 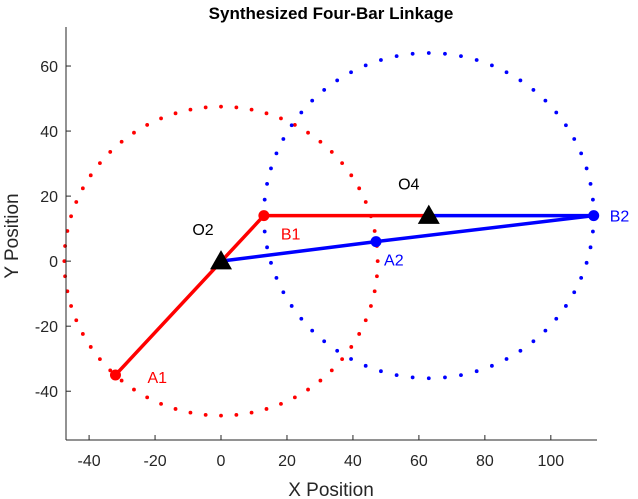 I want to click on chart-title: Synthesized Four-Bar Linkage, so click(x=331, y=13).